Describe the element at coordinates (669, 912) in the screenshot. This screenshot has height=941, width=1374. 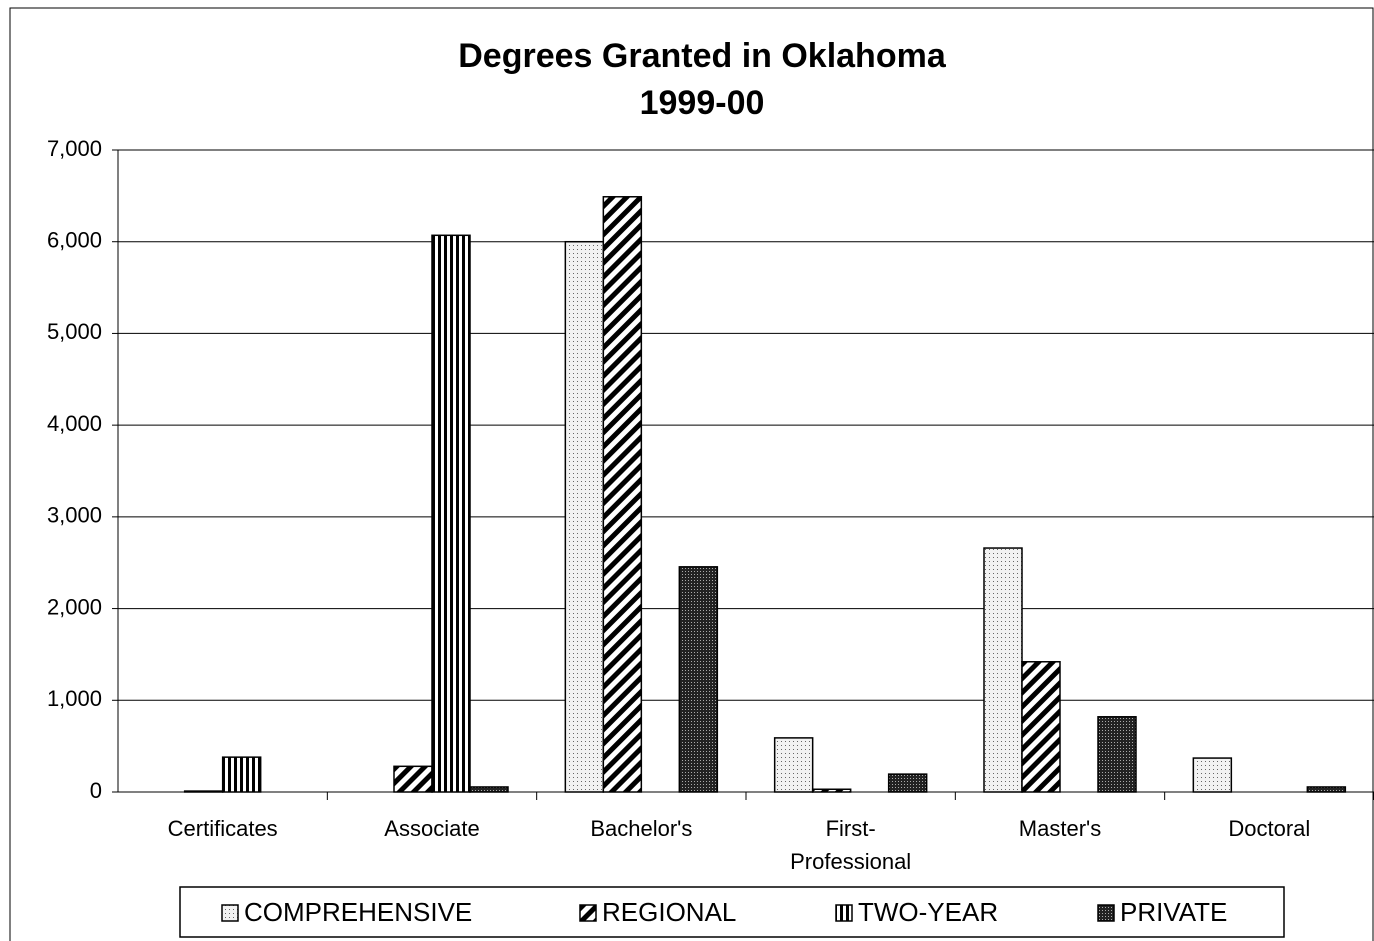
I see `legend-label: REGIONAL` at that location.